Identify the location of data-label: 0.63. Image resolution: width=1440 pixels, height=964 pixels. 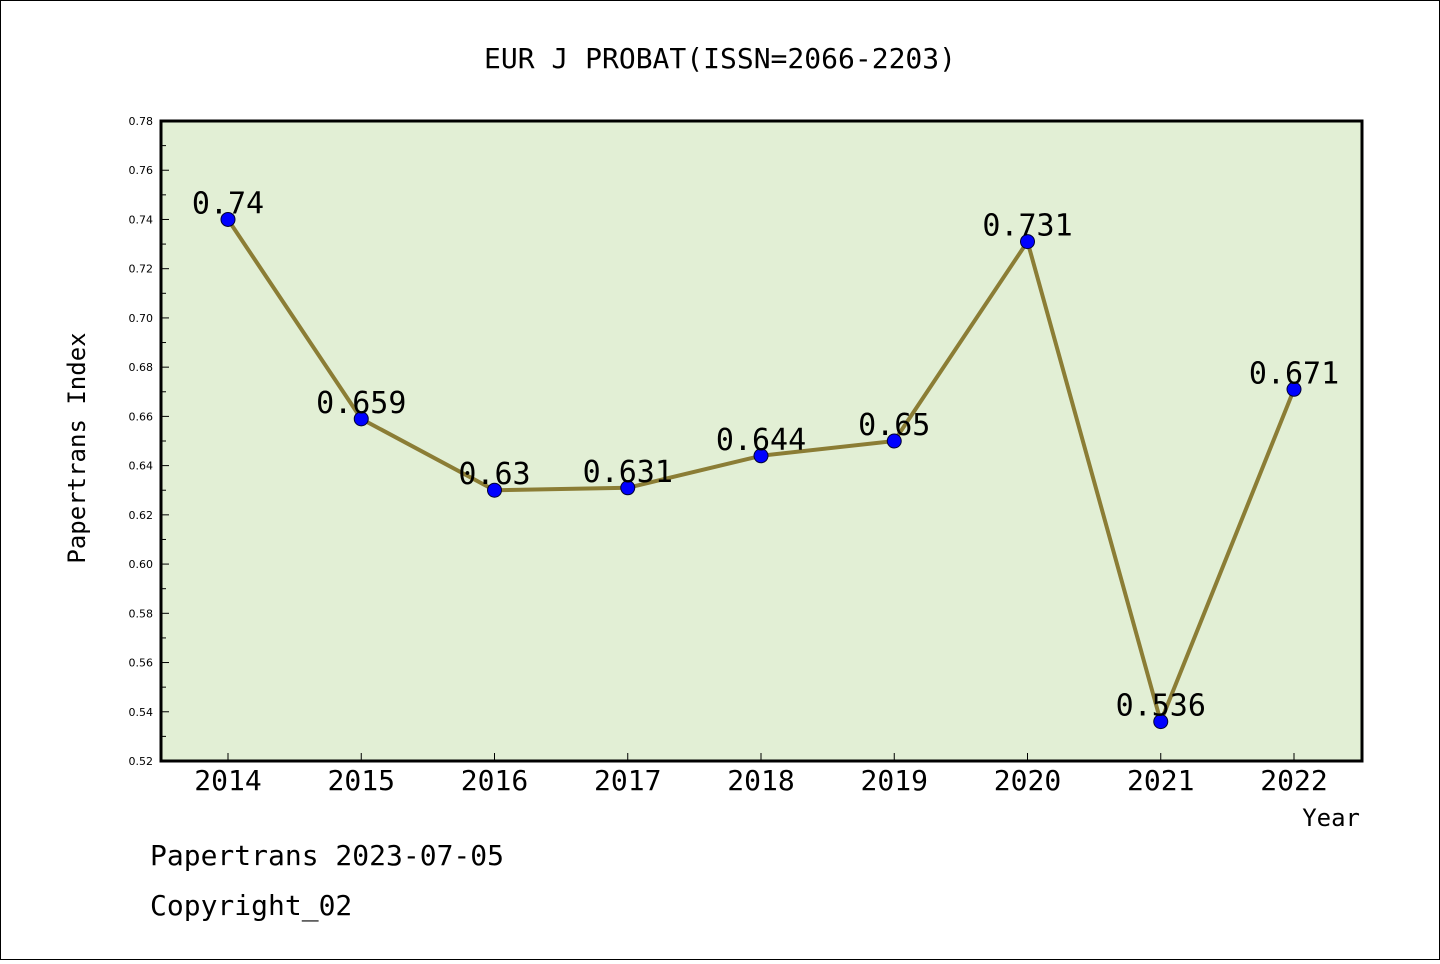
(494, 474).